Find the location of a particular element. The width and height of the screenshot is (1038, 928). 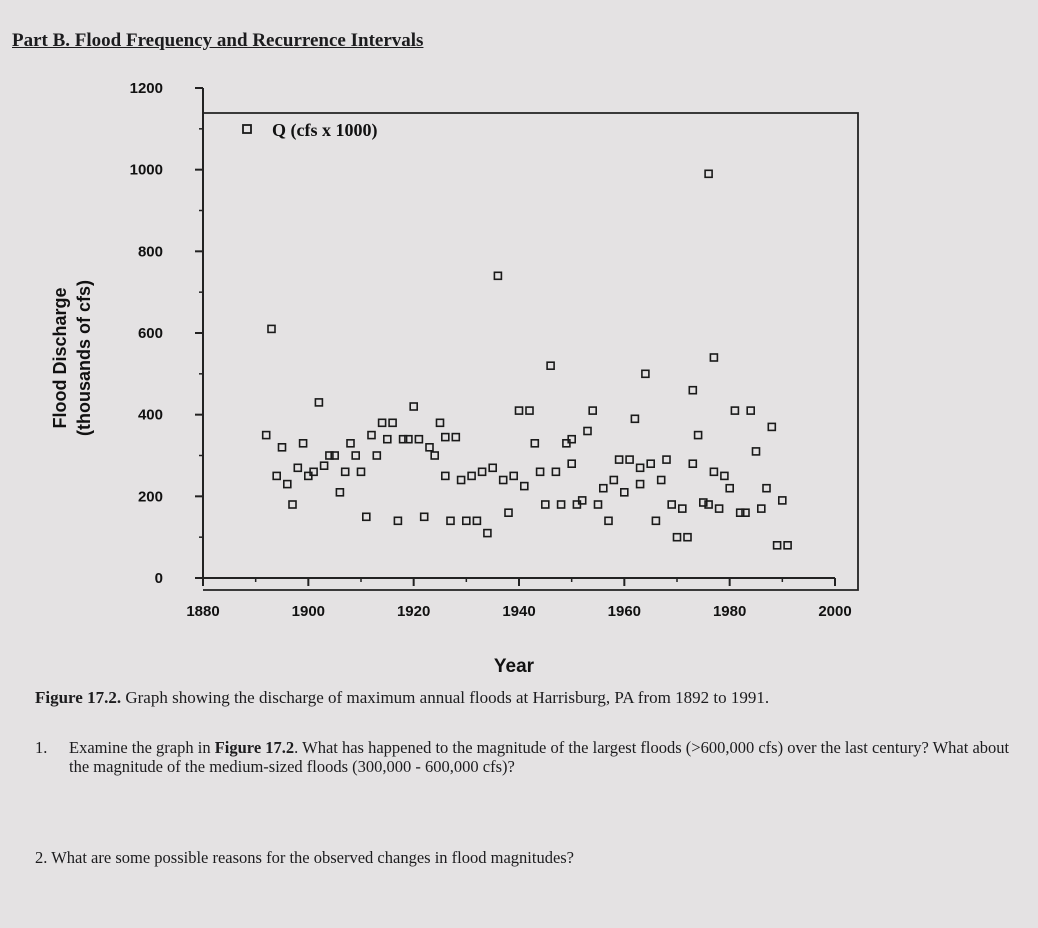

y-tick-label: 1200 is located at coordinates (146, 88).